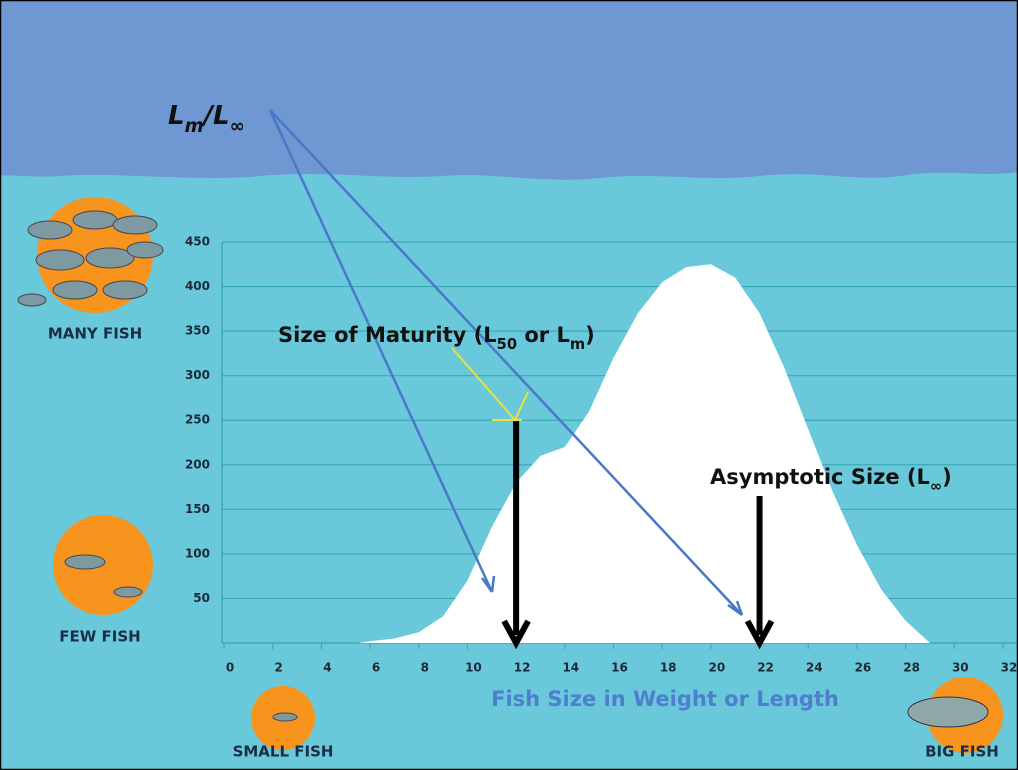  Describe the element at coordinates (197, 553) in the screenshot. I see `y-tick-label: 100` at that location.